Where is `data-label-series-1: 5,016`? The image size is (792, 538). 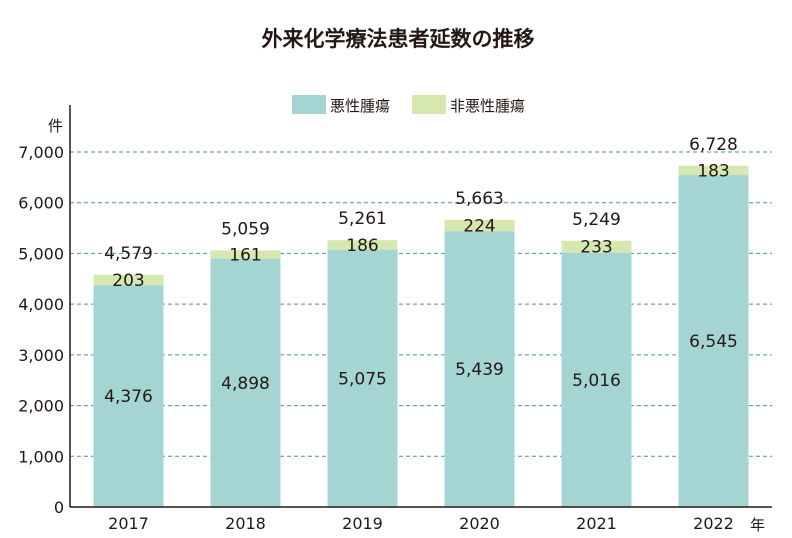
data-label-series-1: 5,016 is located at coordinates (596, 381).